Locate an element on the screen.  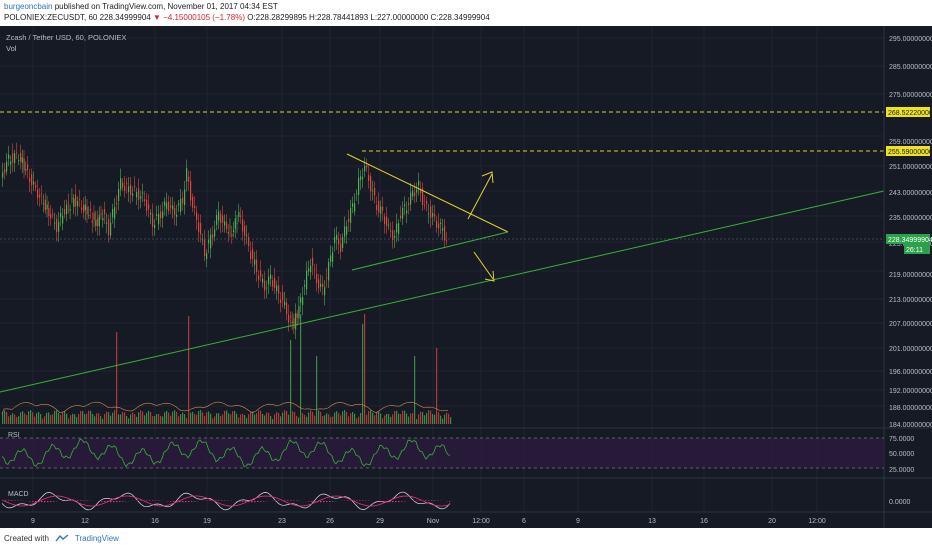
macd-signal-line is located at coordinates (226, 501).